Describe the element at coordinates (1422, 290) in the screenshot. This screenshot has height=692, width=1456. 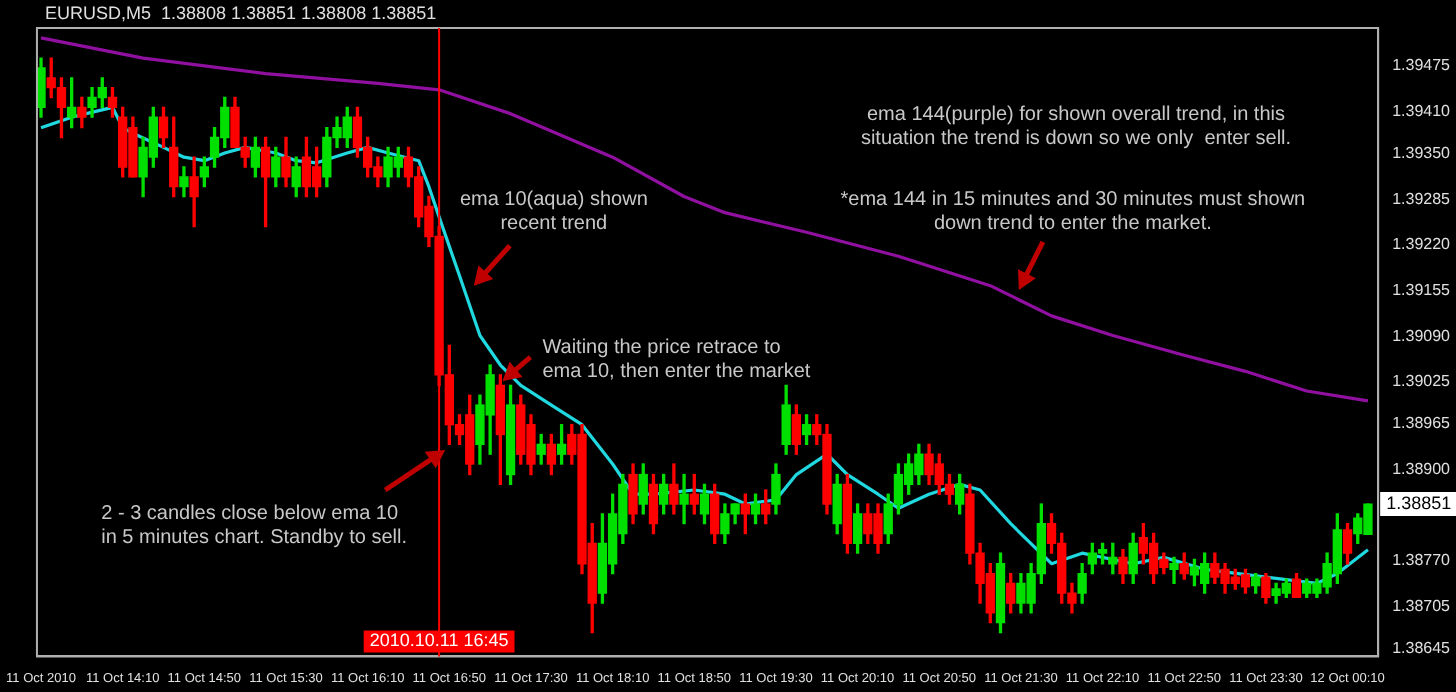
I see `y-tick-label: 1.39155` at that location.